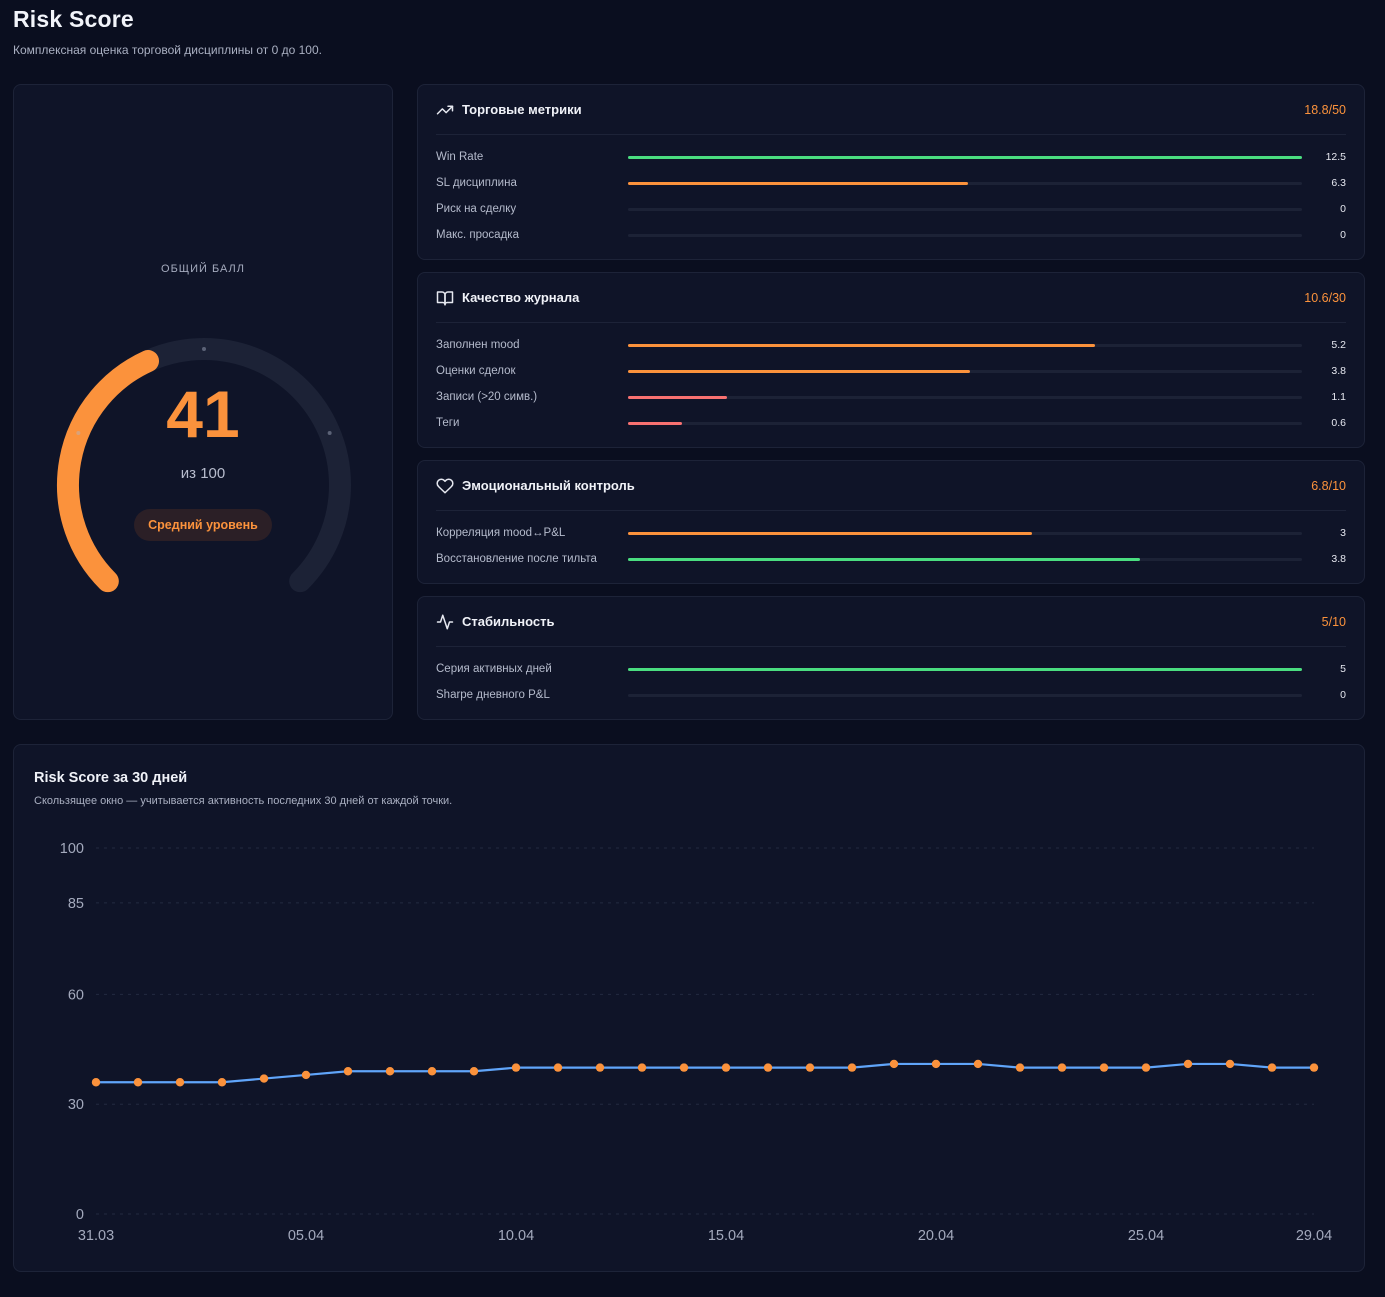  I want to click on activity-icon, so click(445, 622).